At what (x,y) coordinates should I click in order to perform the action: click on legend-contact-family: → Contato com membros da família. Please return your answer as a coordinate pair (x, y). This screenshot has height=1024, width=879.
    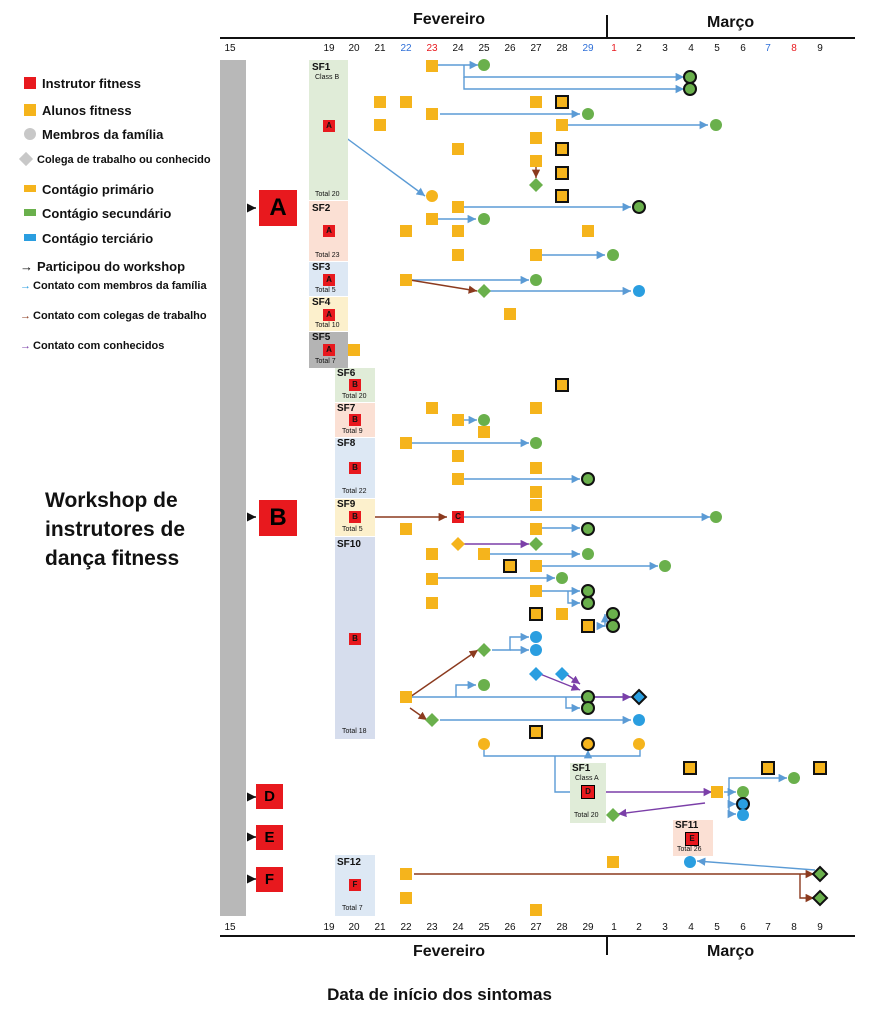
    Looking at the image, I should click on (125, 286).